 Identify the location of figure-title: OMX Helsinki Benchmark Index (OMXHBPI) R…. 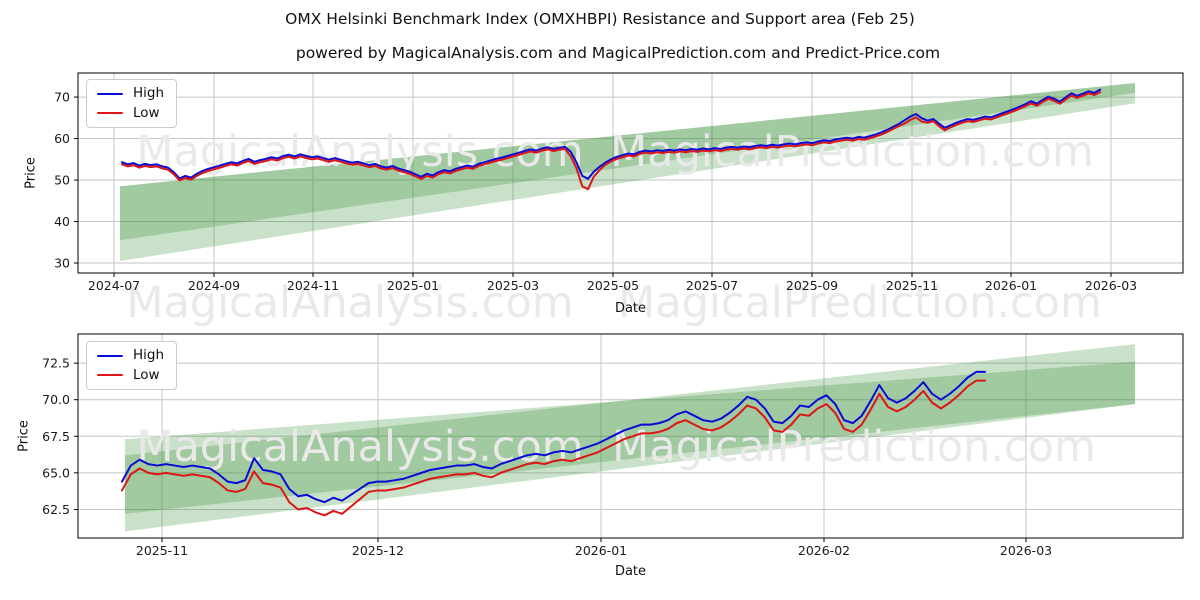
(600, 19).